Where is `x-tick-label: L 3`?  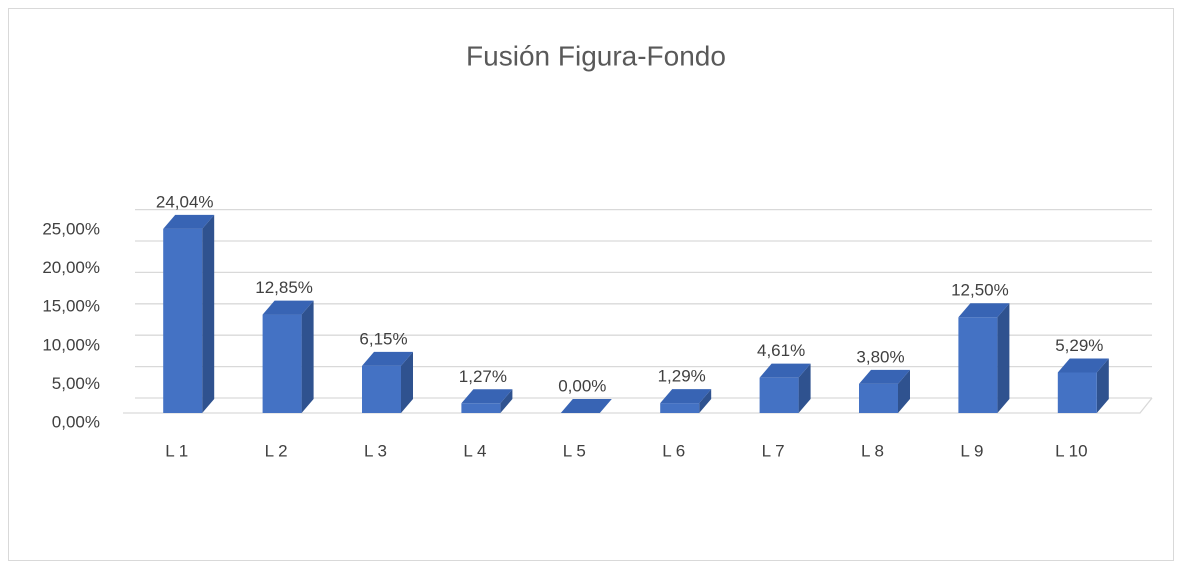 x-tick-label: L 3 is located at coordinates (375, 450).